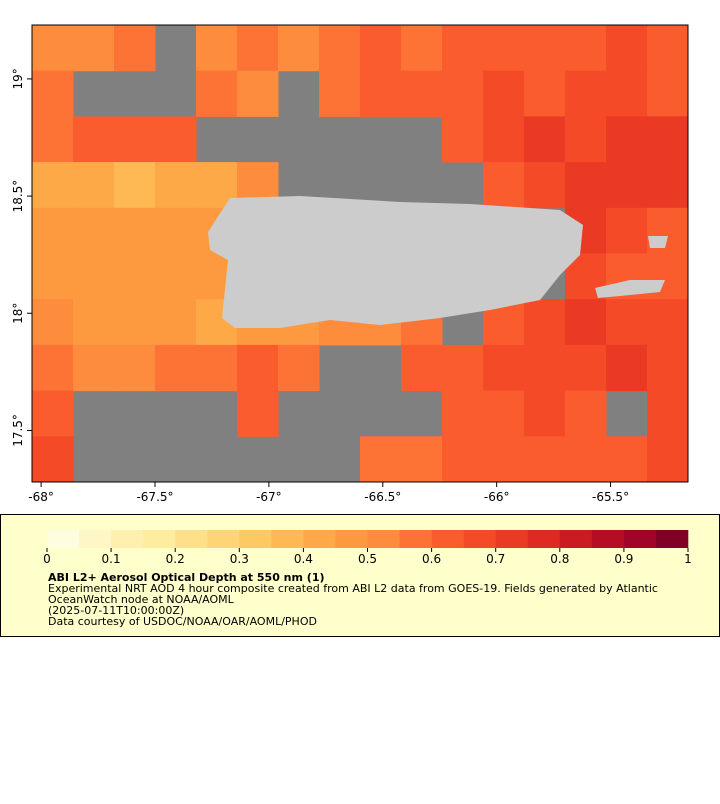 Image resolution: width=720 pixels, height=804 pixels. What do you see at coordinates (497, 497) in the screenshot?
I see `x-tick-label: -66°` at bounding box center [497, 497].